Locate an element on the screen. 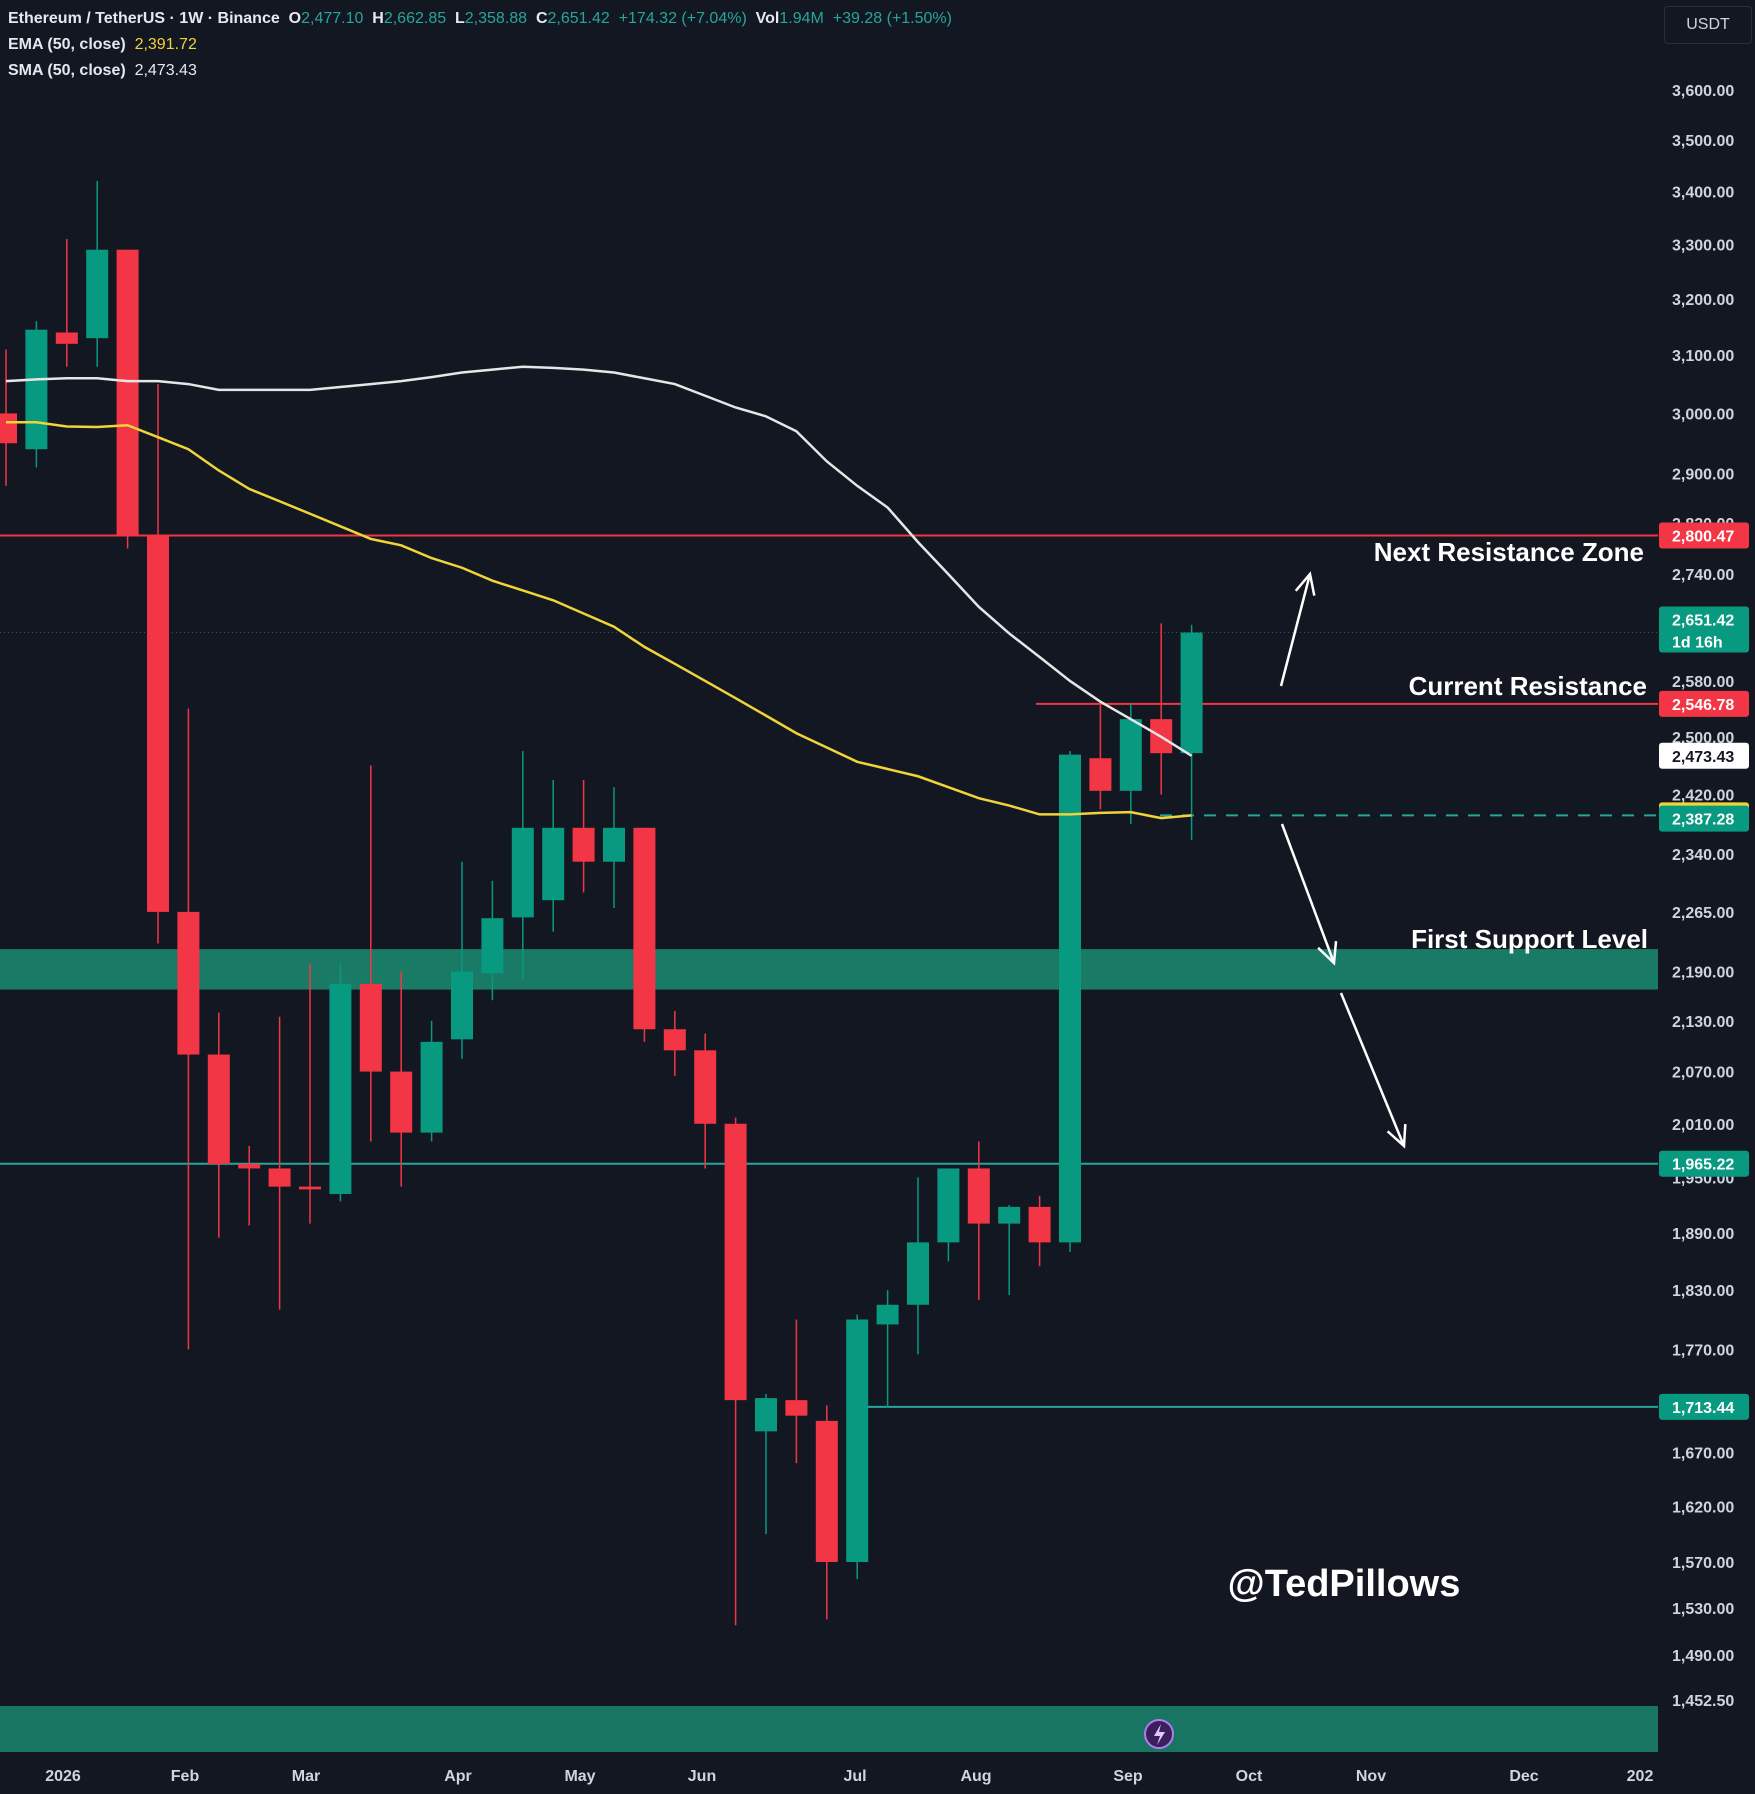  sma-label: SMA (50, close) is located at coordinates (67, 70).